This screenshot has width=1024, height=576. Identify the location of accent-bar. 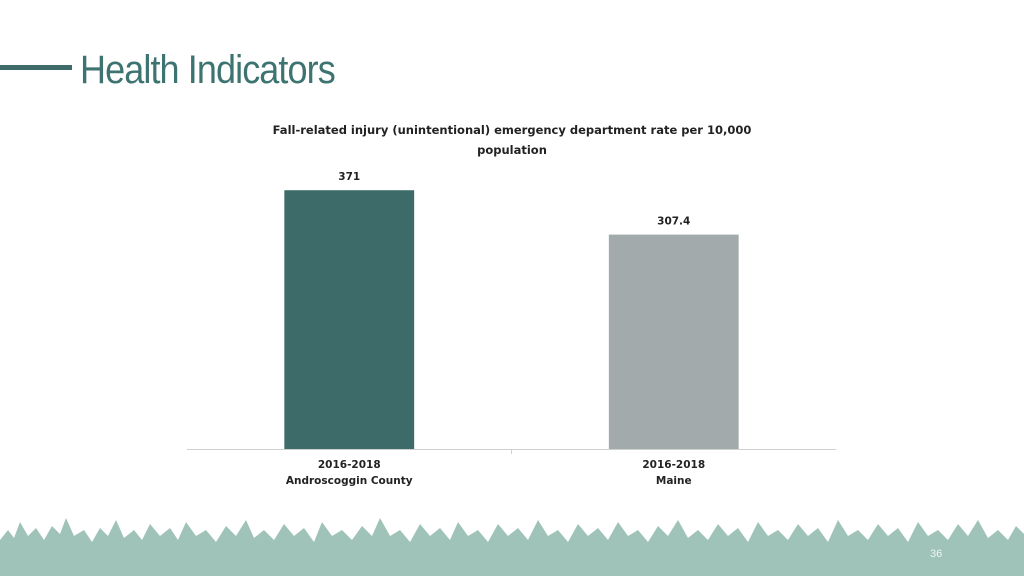
(36, 67).